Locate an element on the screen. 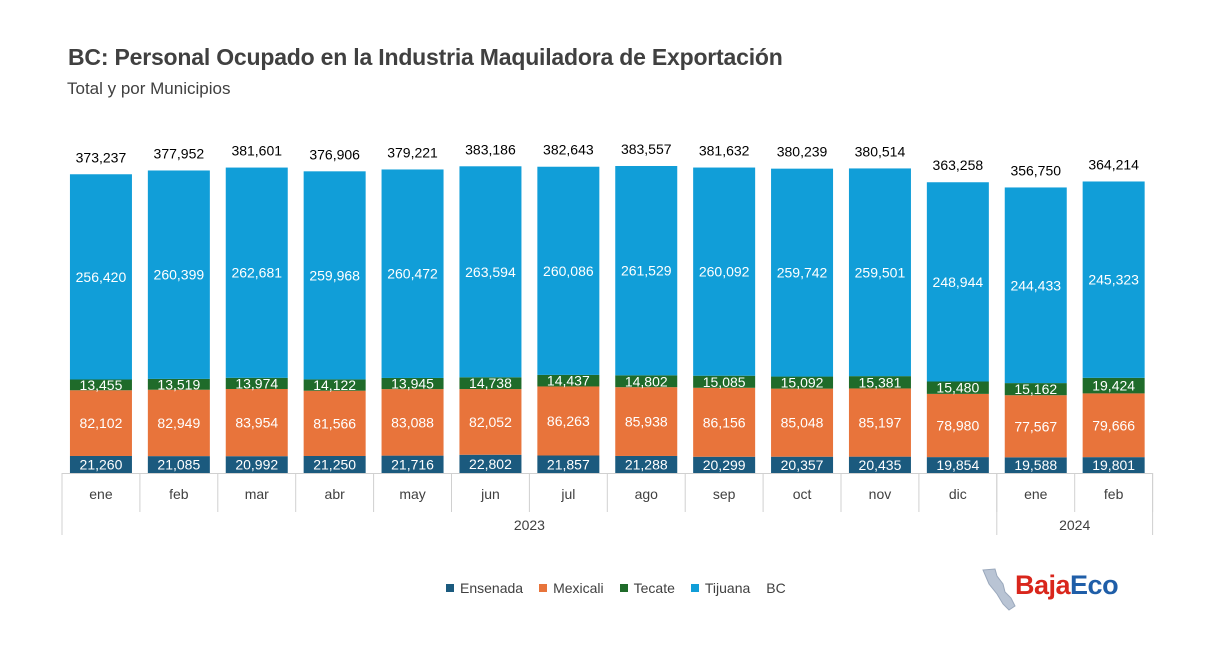 The width and height of the screenshot is (1207, 669). data-label-mexicali-6: 86,263 is located at coordinates (568, 421).